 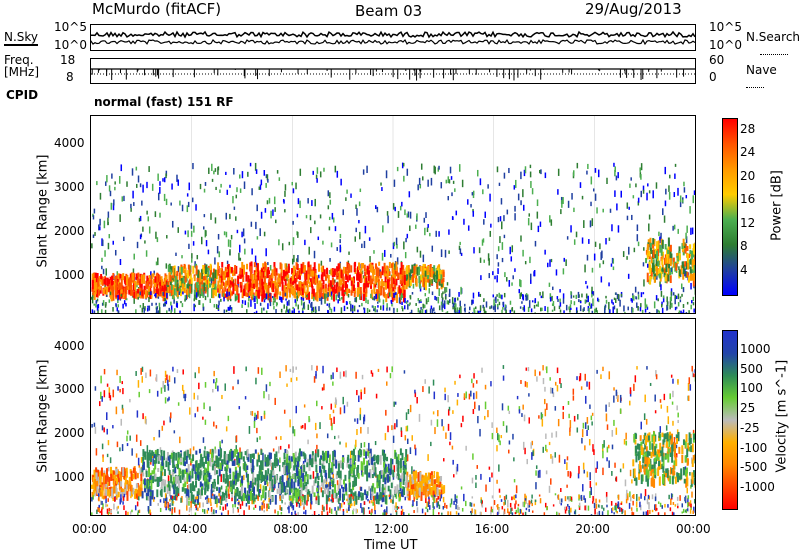 What do you see at coordinates (157, 9) in the screenshot?
I see `station-title: McMurdo (fitACF)` at bounding box center [157, 9].